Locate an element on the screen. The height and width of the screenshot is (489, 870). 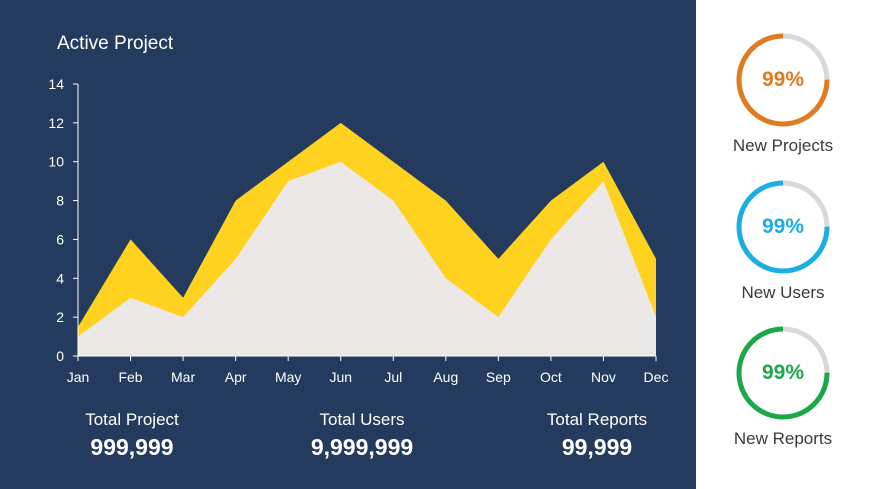
stat-value: 99,999 is located at coordinates (597, 447).